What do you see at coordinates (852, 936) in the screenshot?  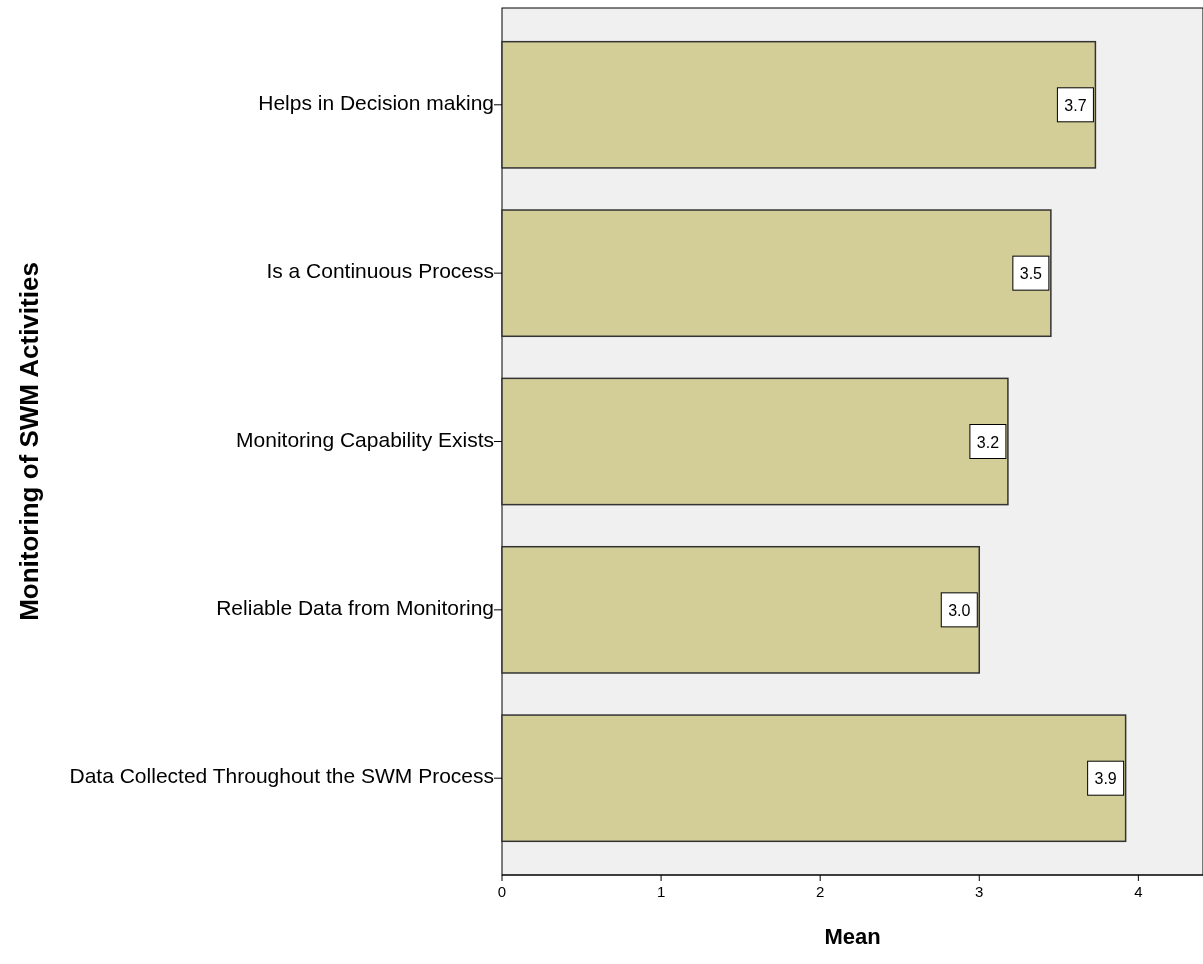 I see `x-axis-title: Mean` at bounding box center [852, 936].